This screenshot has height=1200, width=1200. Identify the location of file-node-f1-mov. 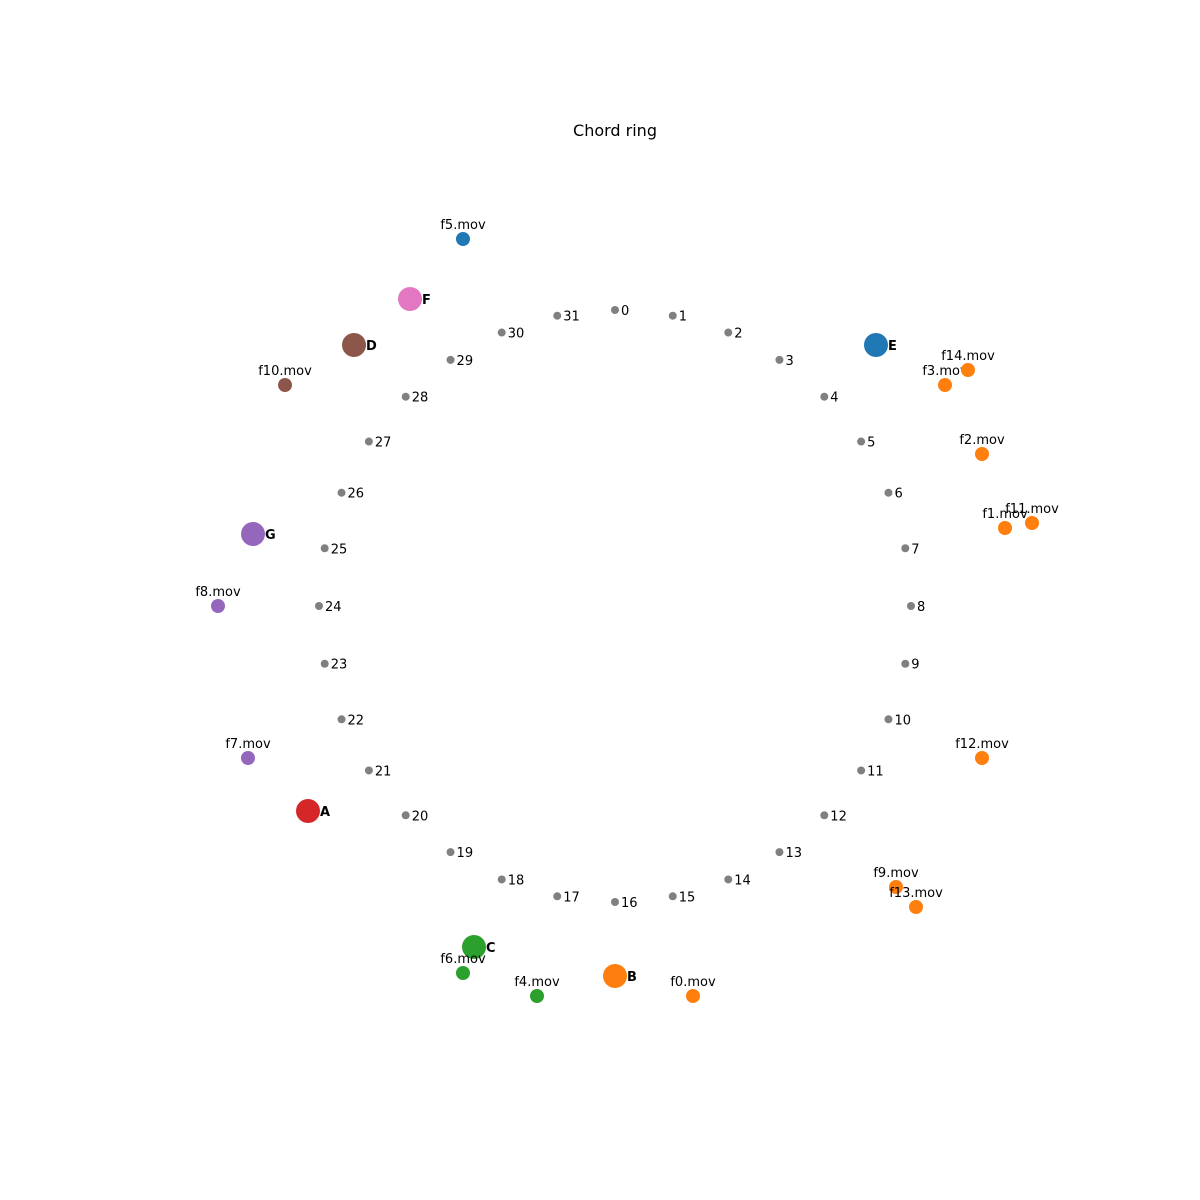
(1005, 528).